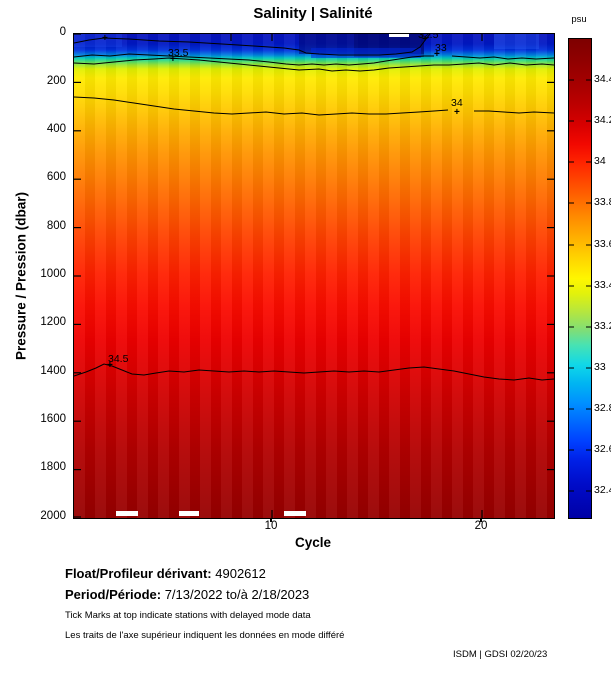 The height and width of the screenshot is (675, 611). I want to click on colorbar-tick-label: 33.2, so click(602, 326).